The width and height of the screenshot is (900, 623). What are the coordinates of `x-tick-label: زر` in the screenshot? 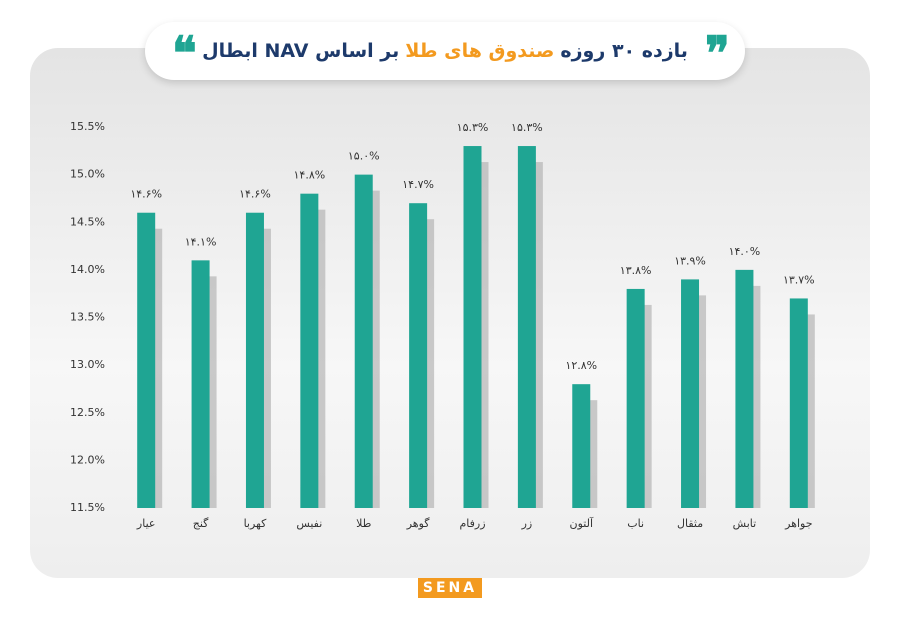 It's located at (527, 523).